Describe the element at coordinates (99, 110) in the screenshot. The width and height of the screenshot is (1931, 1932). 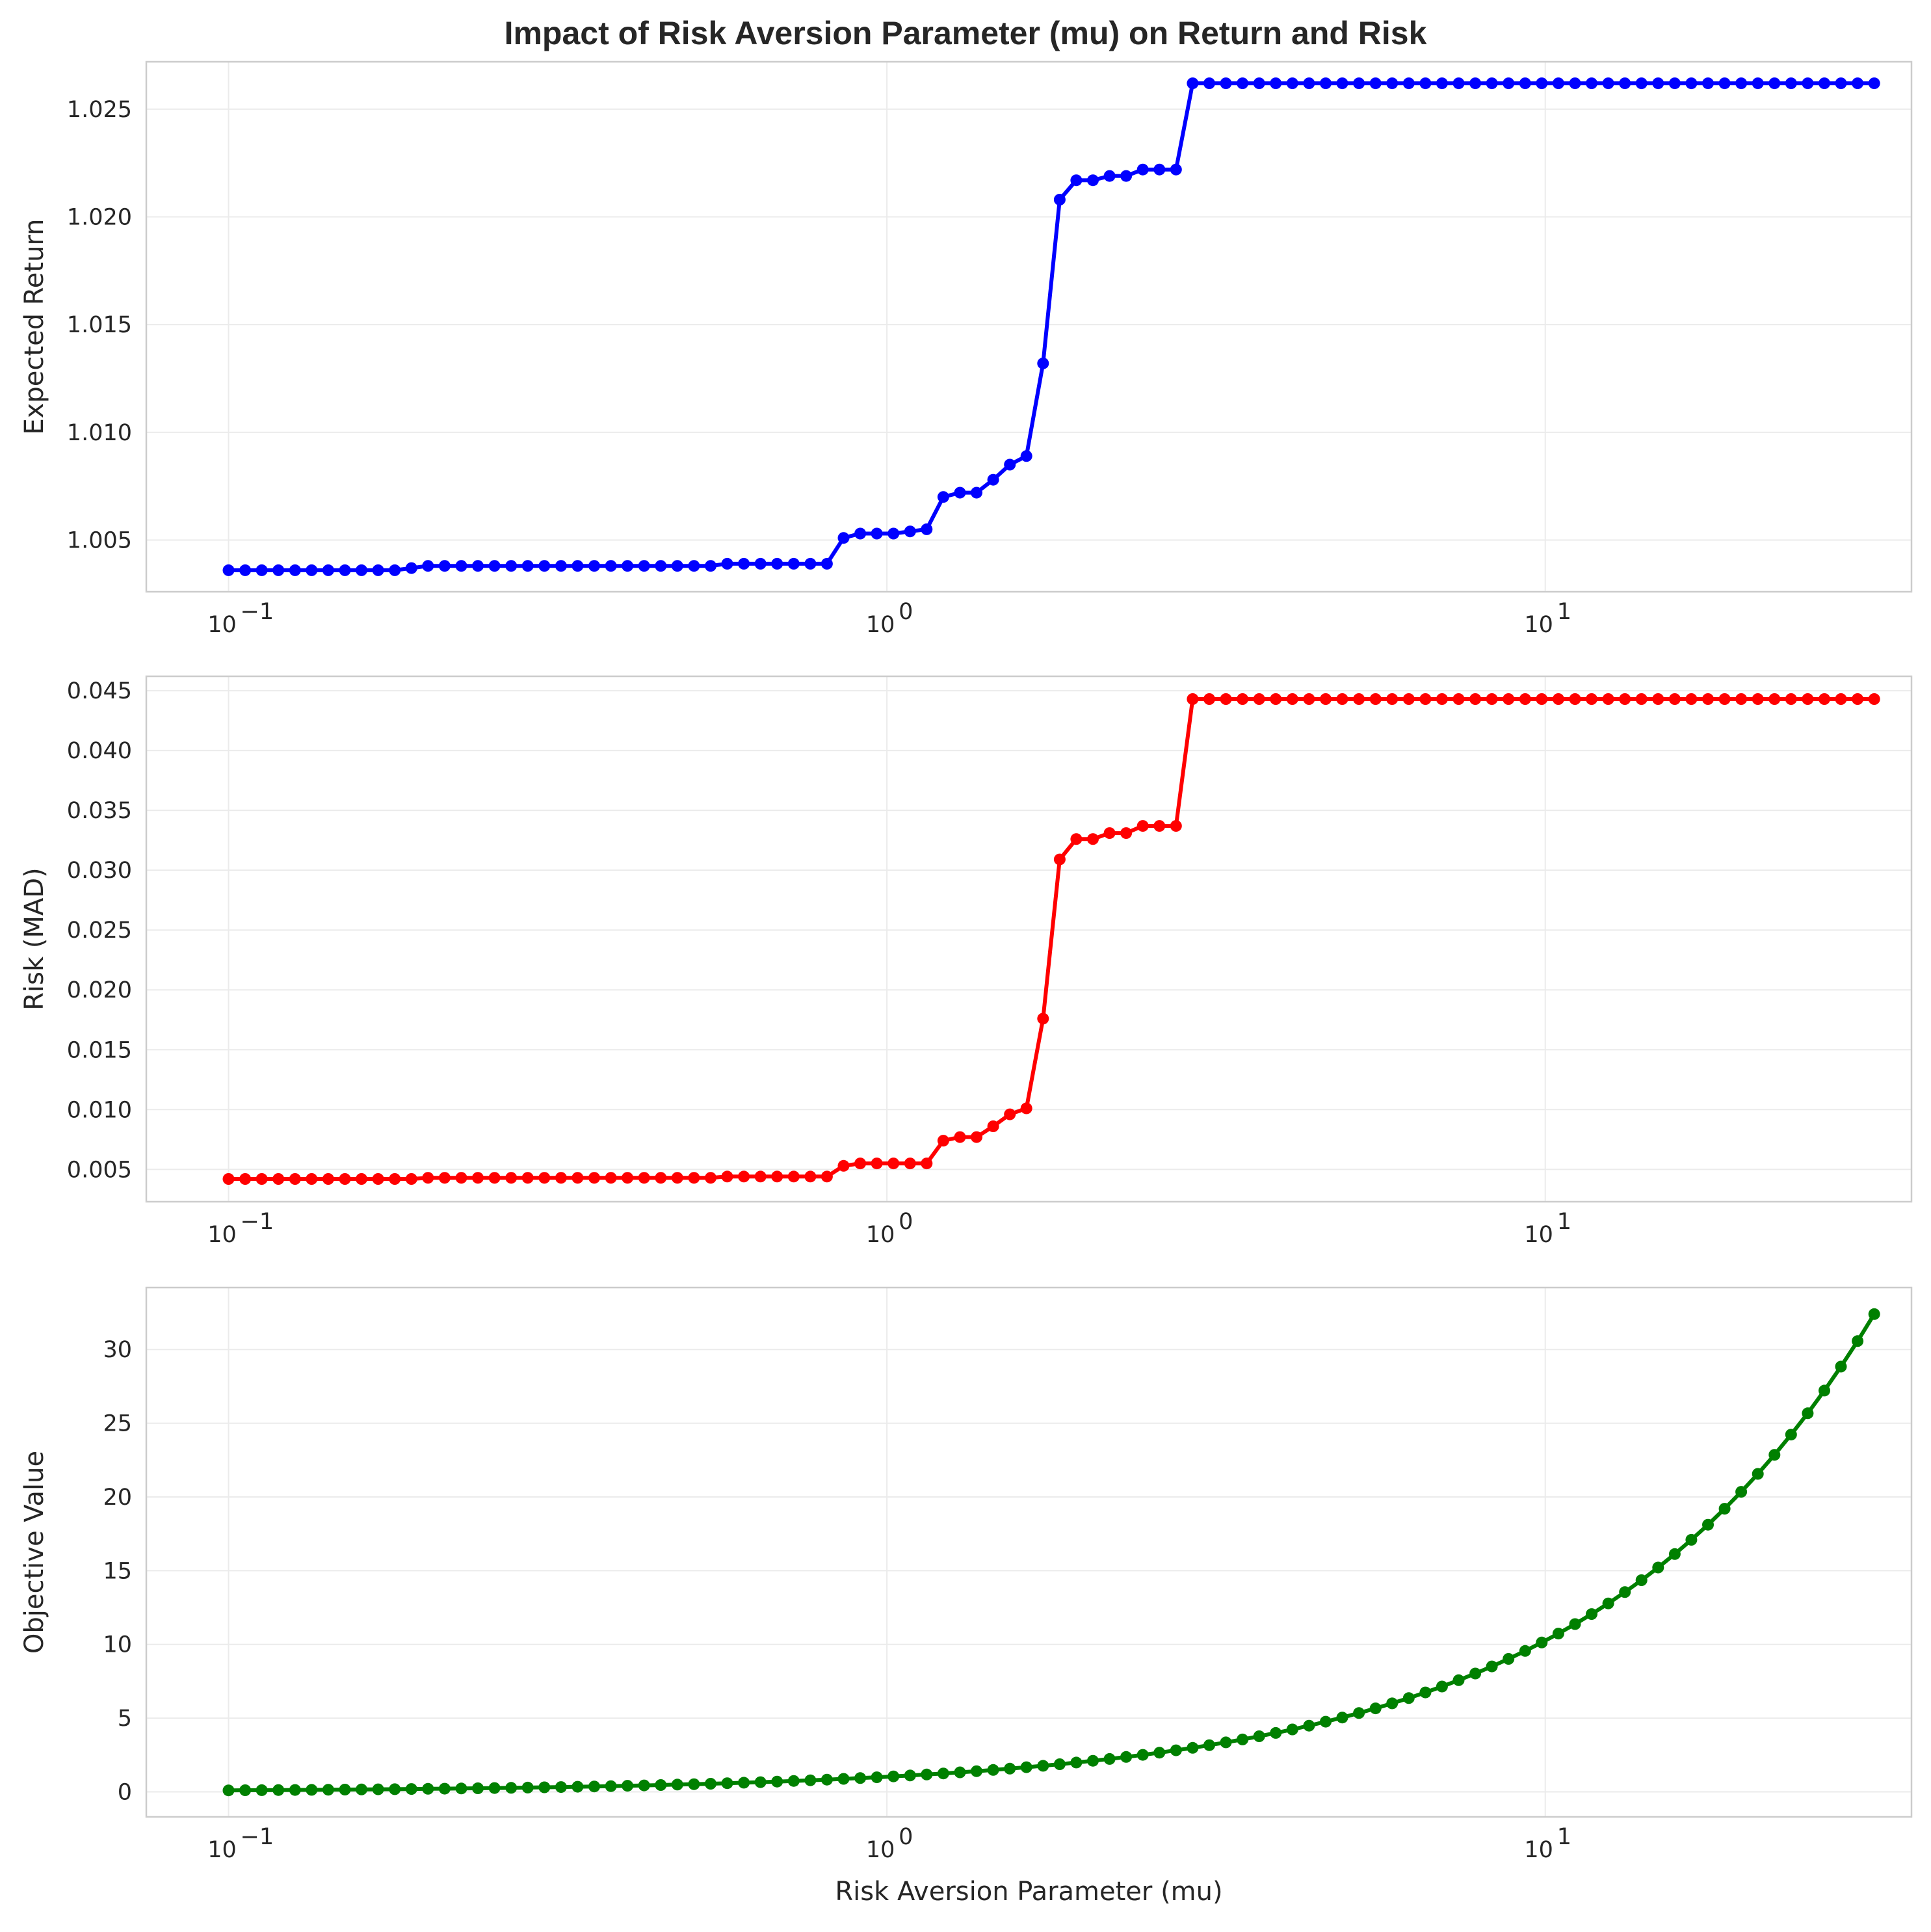
I see `y-tick-label: 1.025` at that location.